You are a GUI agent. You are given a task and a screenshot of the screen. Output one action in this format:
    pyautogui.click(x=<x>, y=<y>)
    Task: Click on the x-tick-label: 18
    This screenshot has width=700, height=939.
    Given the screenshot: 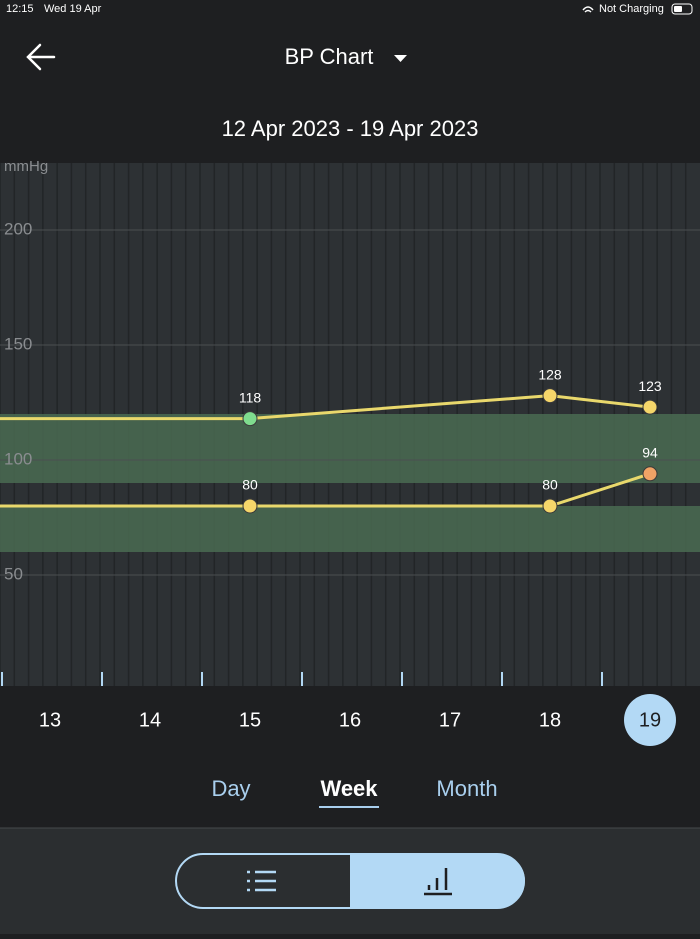 What is the action you would take?
    pyautogui.click(x=550, y=720)
    